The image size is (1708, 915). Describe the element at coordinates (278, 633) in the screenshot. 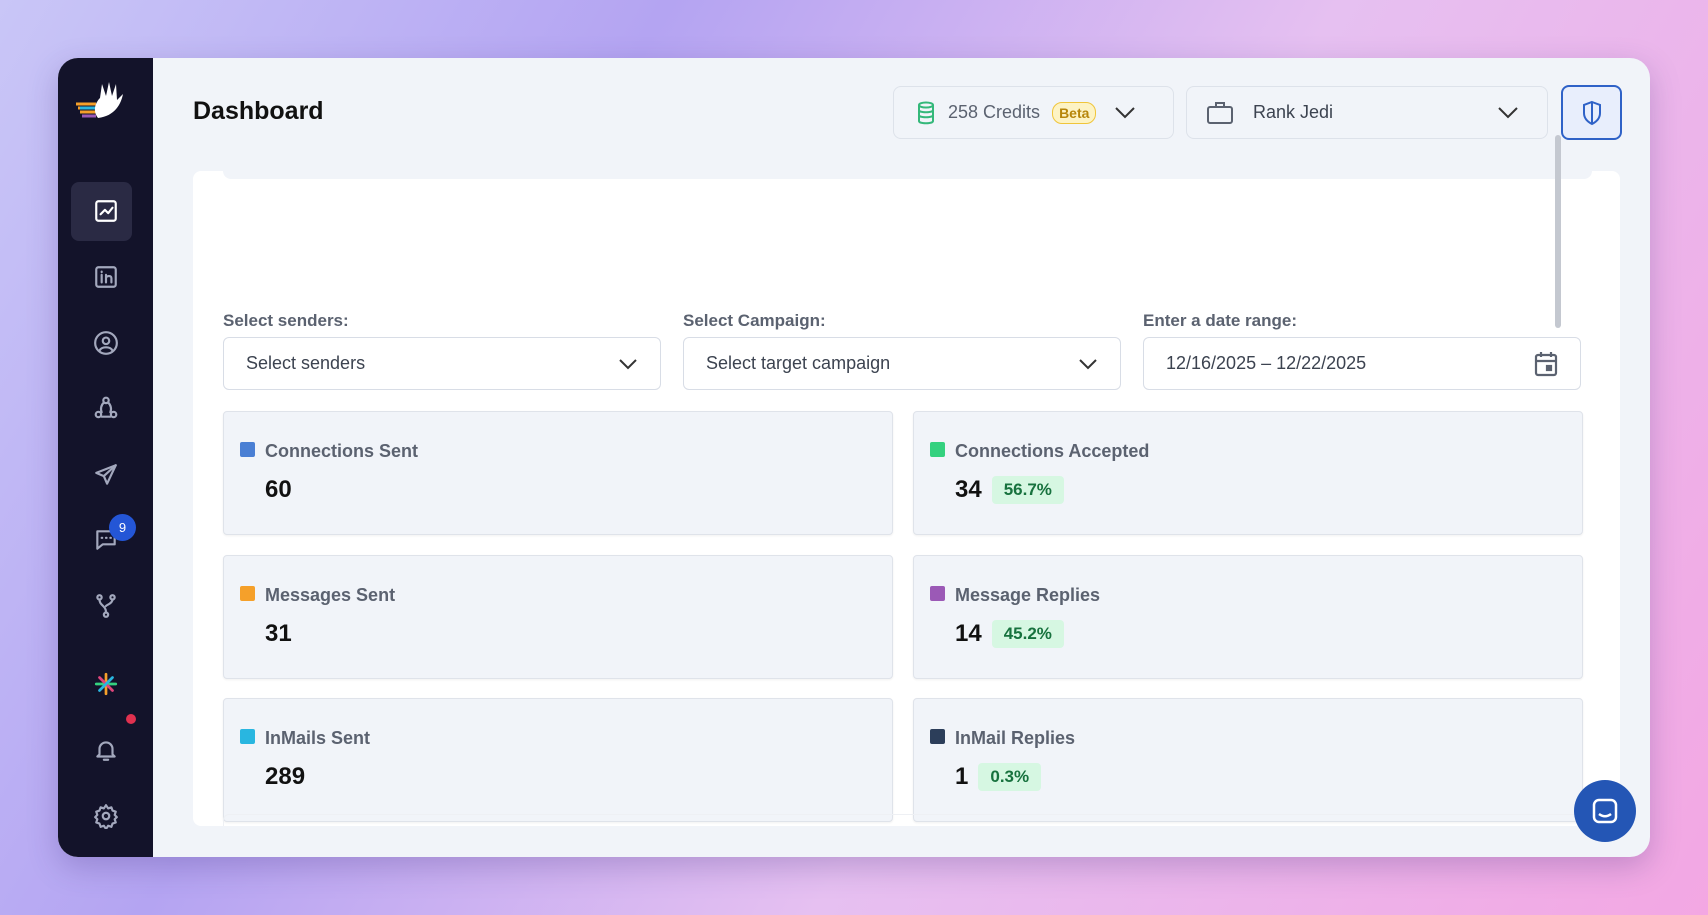

I see `stat-value: 31` at that location.